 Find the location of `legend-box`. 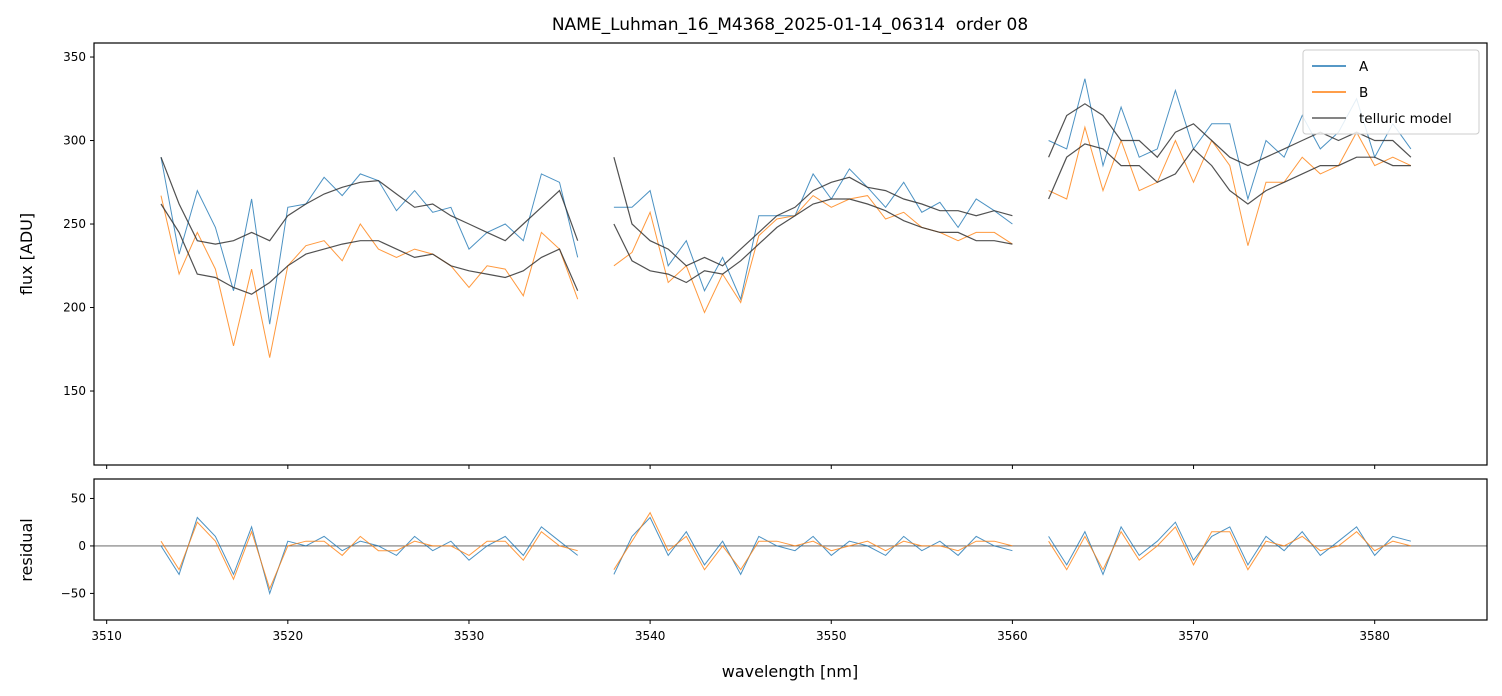

legend-box is located at coordinates (1391, 92).